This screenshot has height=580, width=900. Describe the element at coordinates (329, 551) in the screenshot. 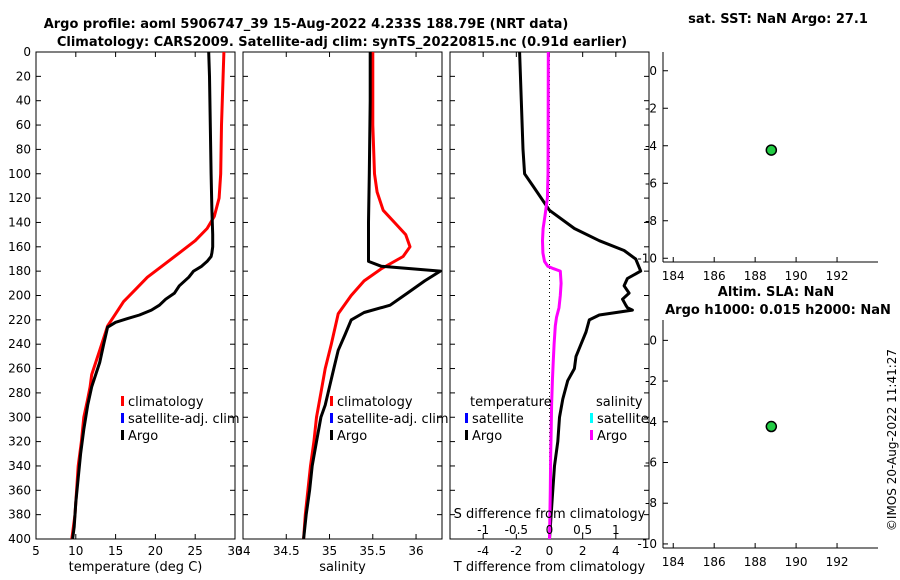

I see `salinity-tick-label: 35` at that location.